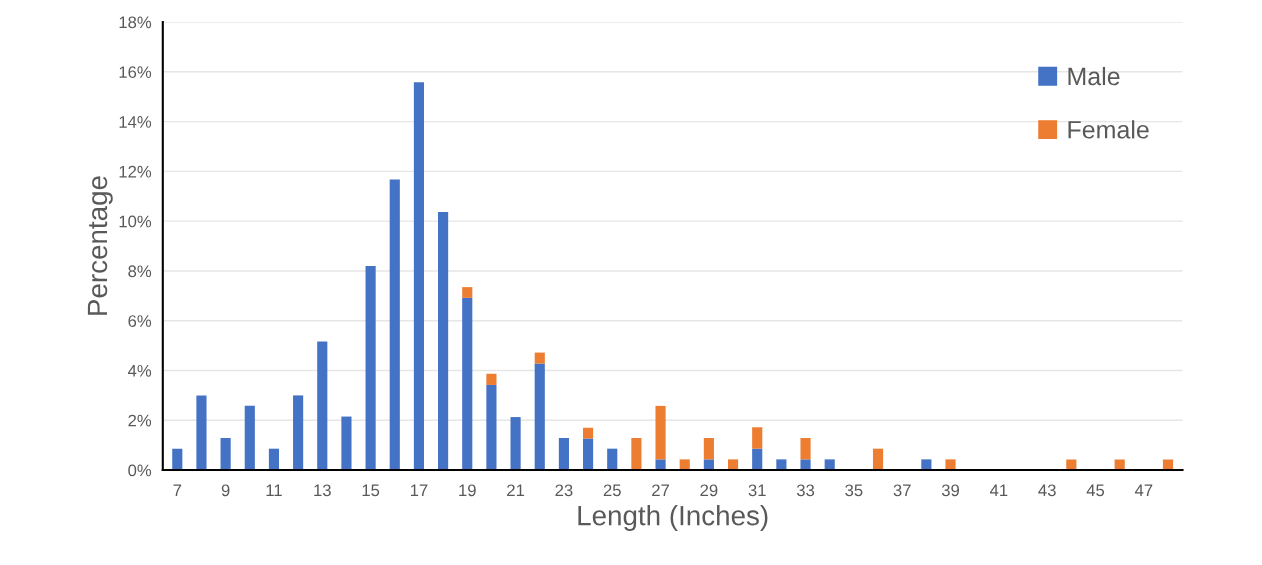  Describe the element at coordinates (709, 490) in the screenshot. I see `x-tick-label: 29` at that location.